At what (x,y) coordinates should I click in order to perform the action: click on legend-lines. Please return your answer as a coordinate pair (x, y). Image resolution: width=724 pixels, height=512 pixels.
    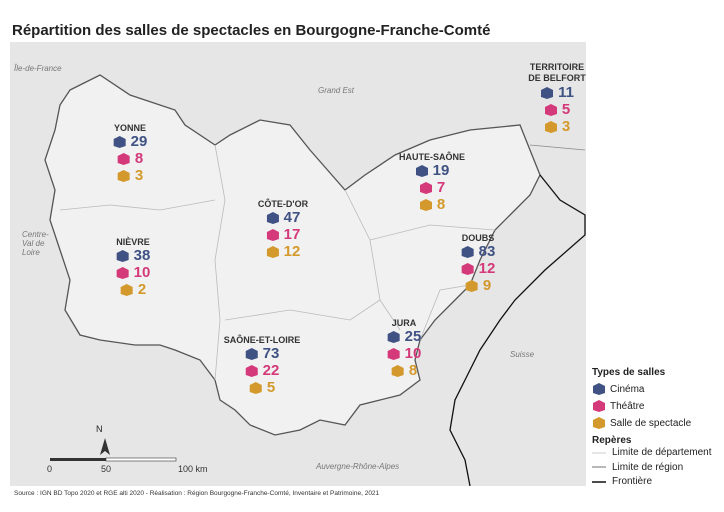
    Looking at the image, I should click on (599, 467).